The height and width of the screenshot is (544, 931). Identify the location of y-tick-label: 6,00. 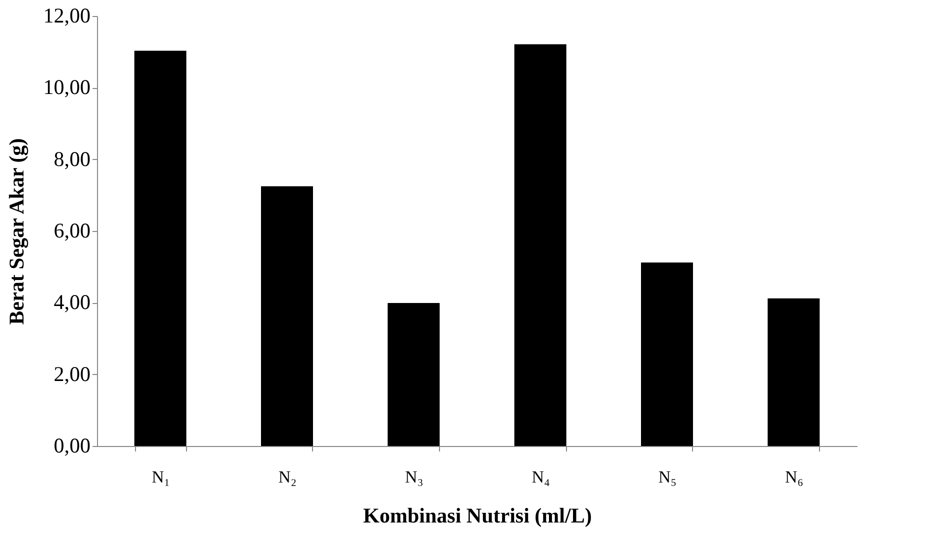
(72, 230).